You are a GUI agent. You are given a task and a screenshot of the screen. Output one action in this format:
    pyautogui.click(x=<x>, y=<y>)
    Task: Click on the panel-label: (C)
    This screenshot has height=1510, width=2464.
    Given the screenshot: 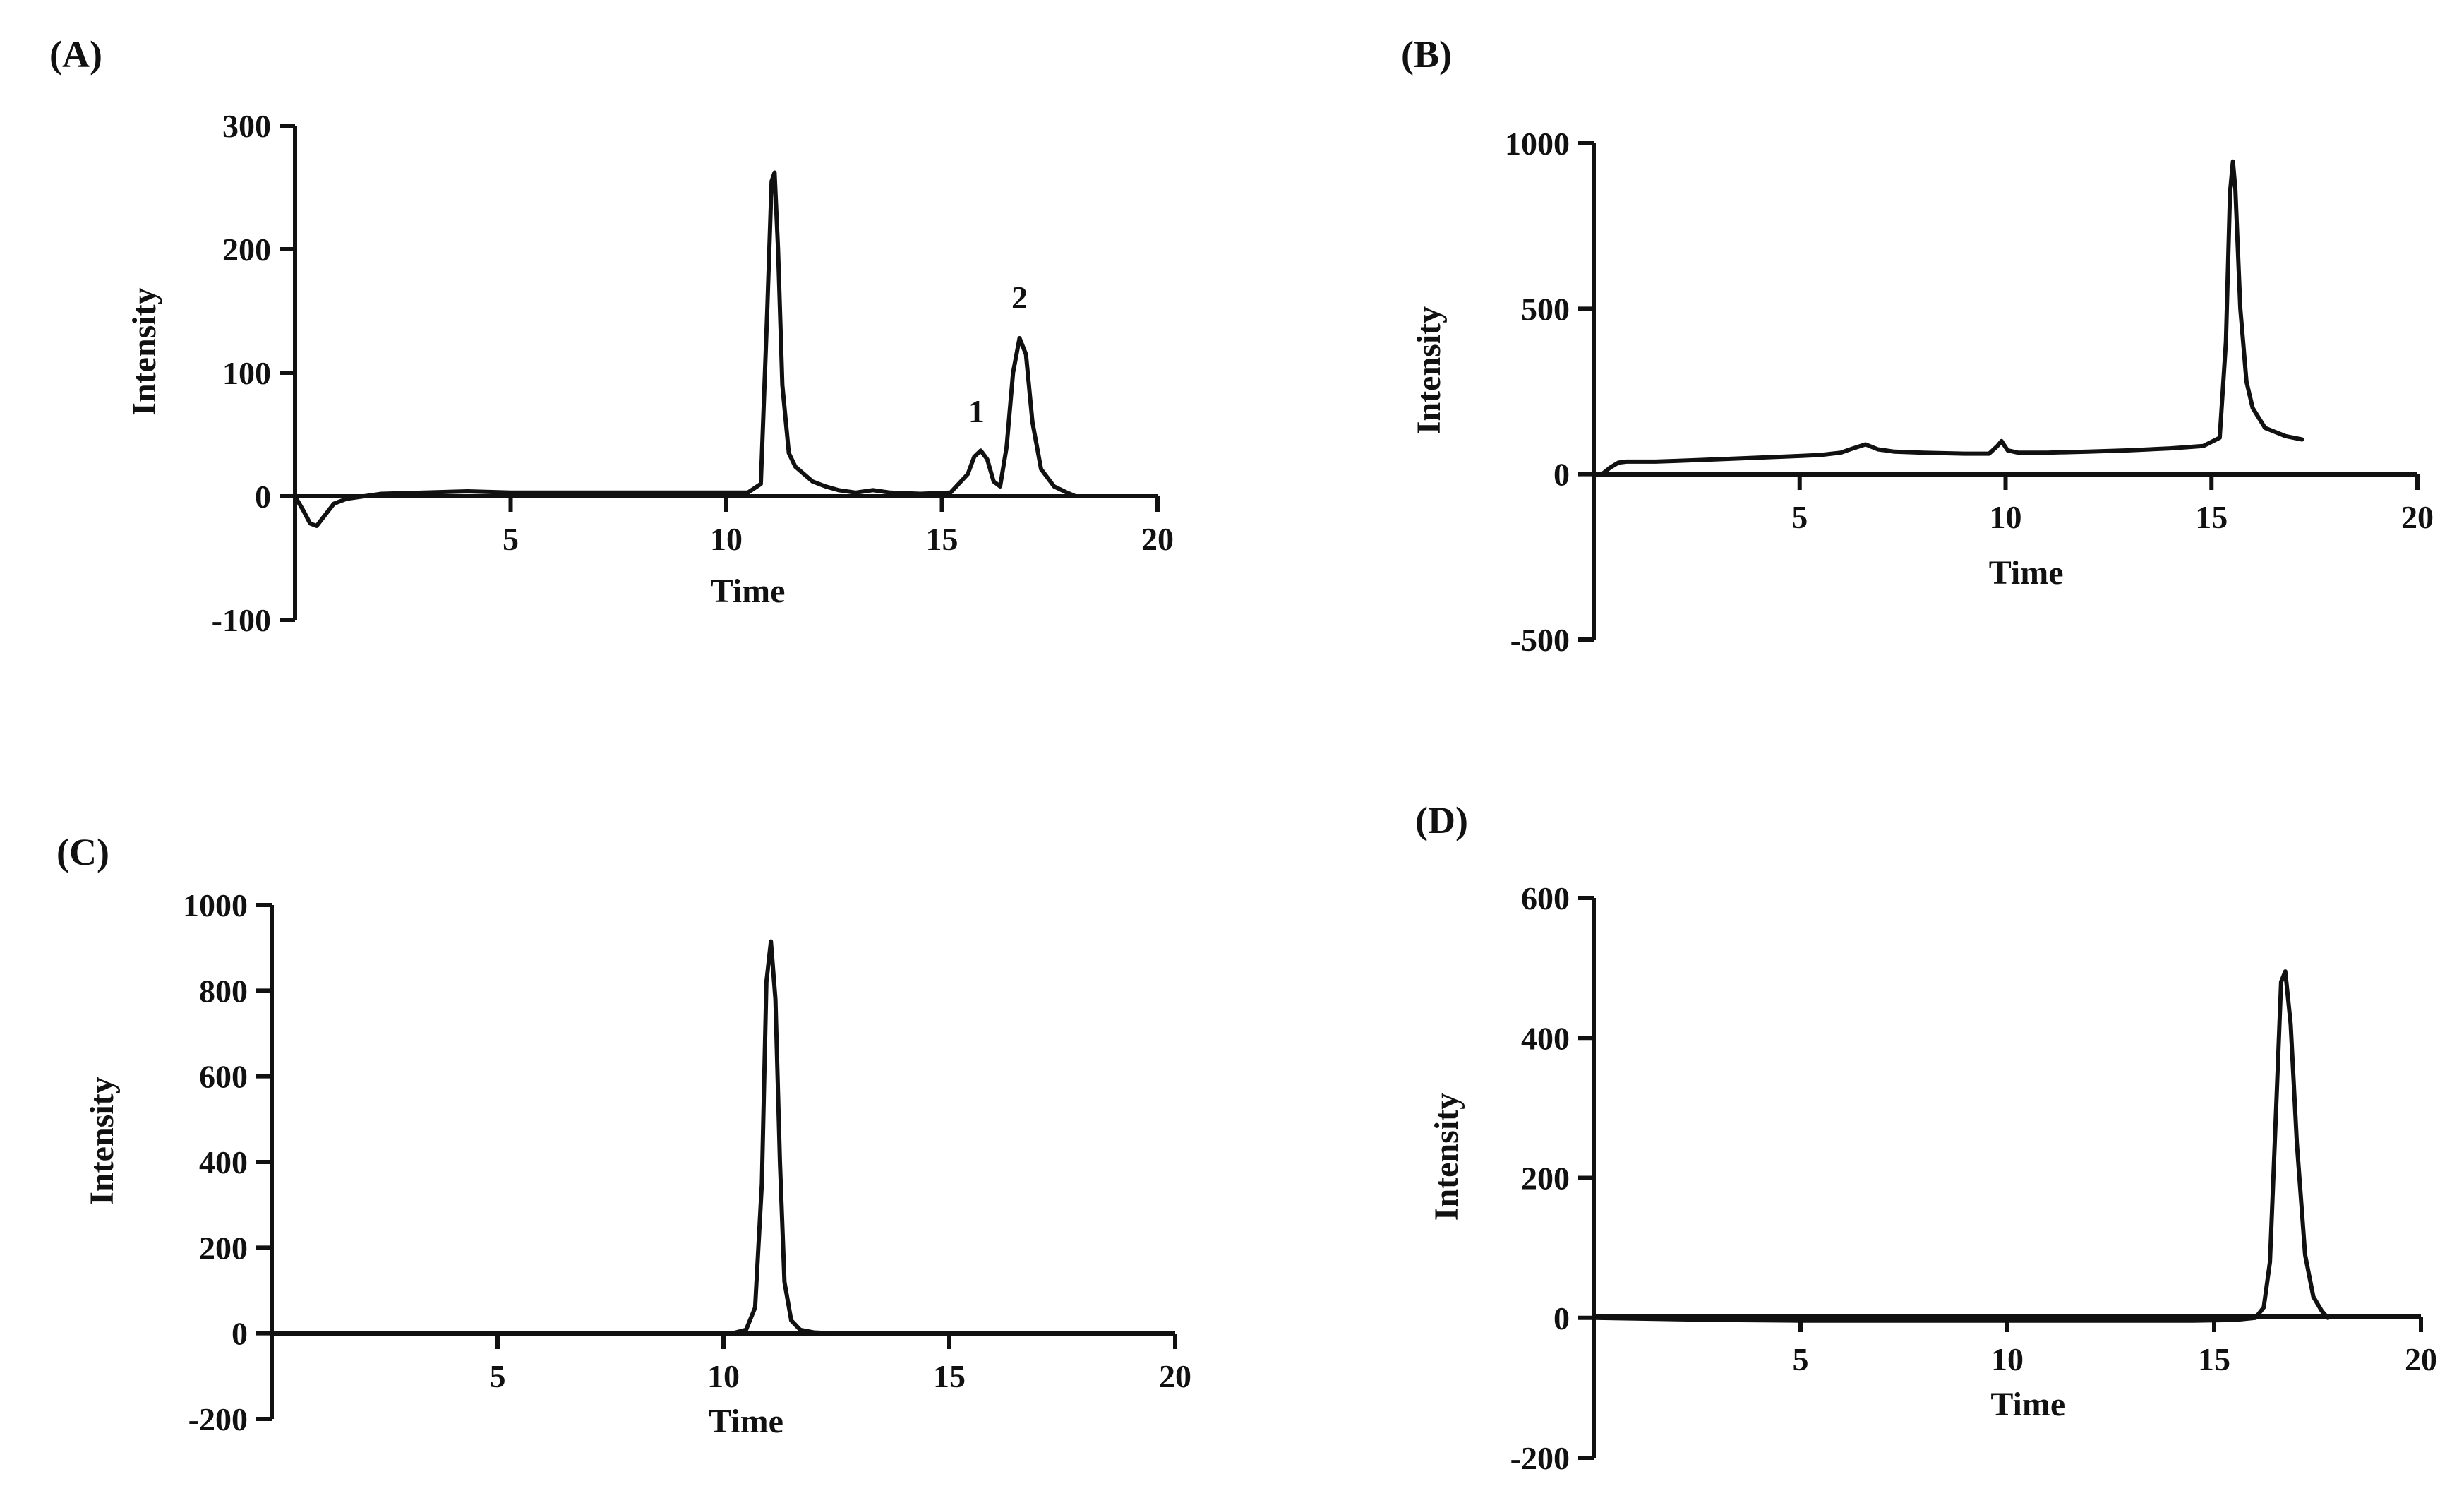 What is the action you would take?
    pyautogui.click(x=82, y=852)
    